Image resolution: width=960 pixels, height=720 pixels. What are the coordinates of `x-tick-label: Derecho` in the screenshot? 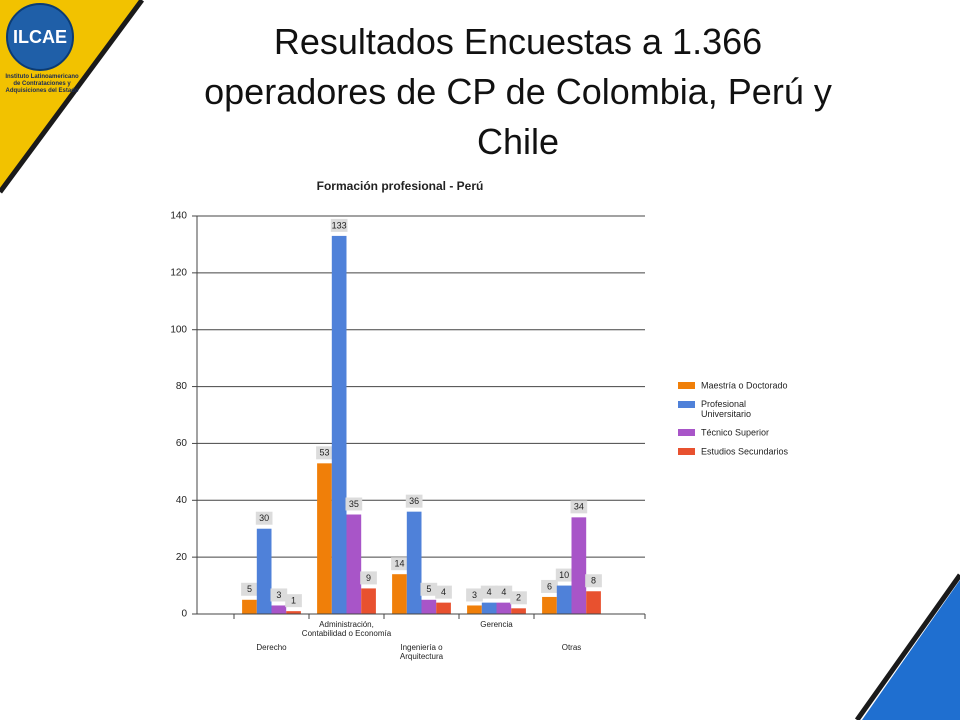 It's located at (271, 647).